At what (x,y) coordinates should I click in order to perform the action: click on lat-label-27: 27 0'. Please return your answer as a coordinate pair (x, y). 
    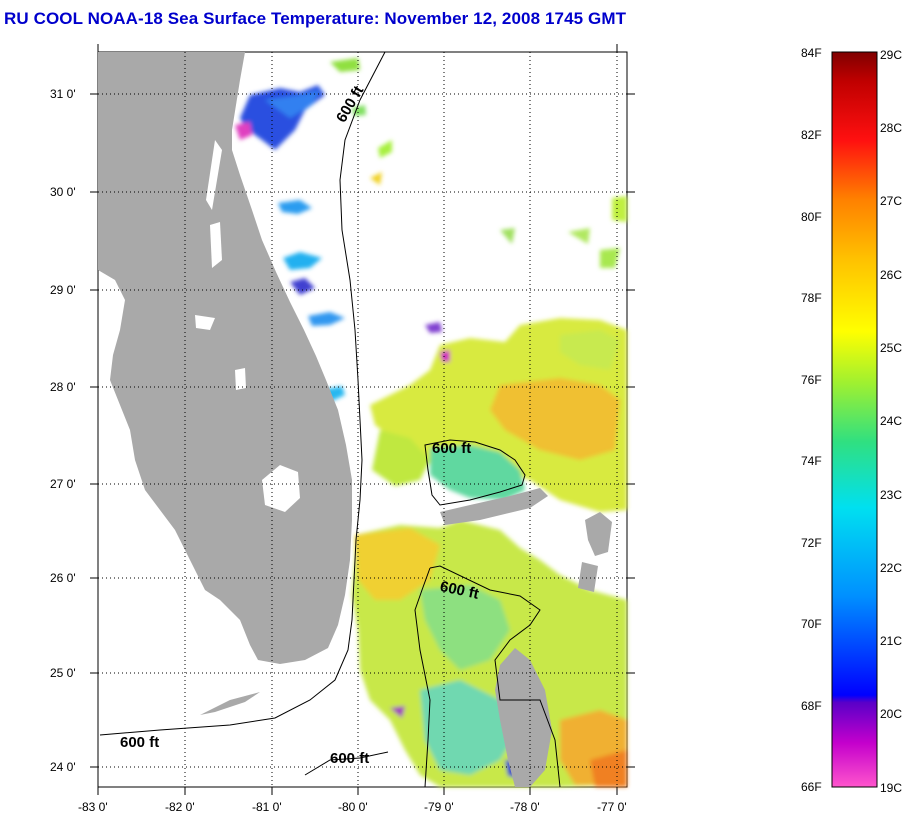
    Looking at the image, I should click on (63, 484).